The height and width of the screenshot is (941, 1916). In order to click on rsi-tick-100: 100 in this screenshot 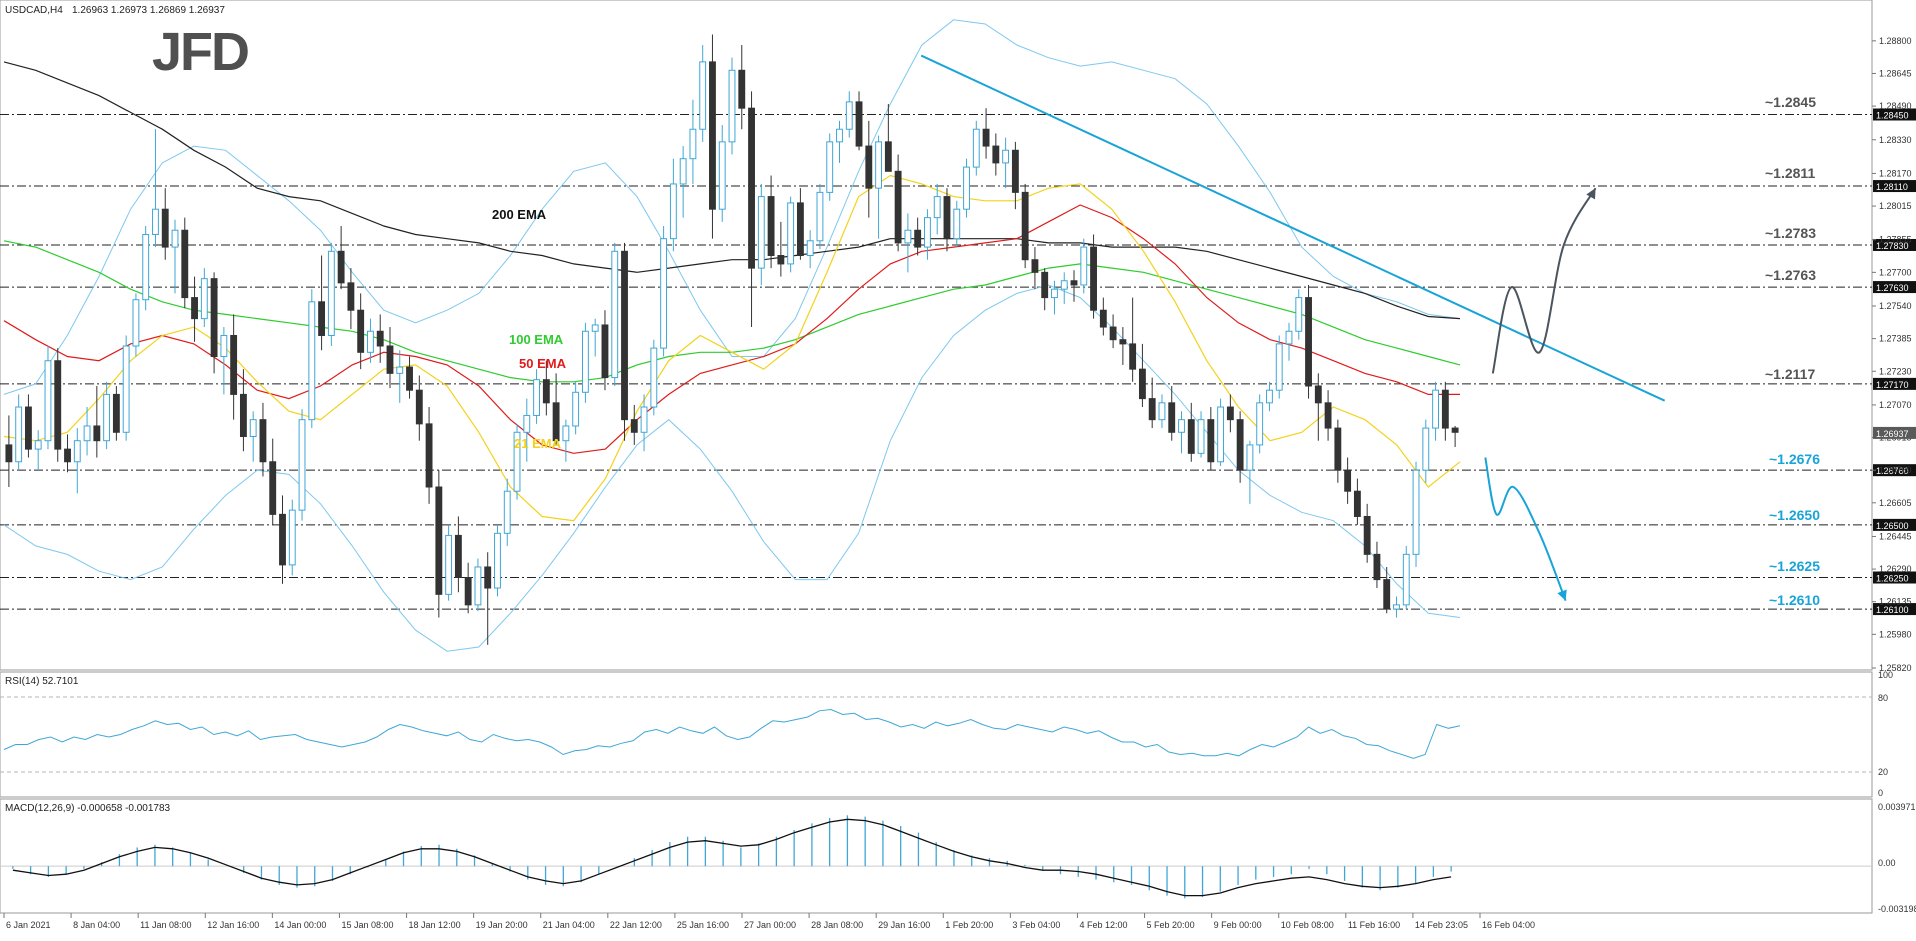, I will do `click(1885, 675)`.